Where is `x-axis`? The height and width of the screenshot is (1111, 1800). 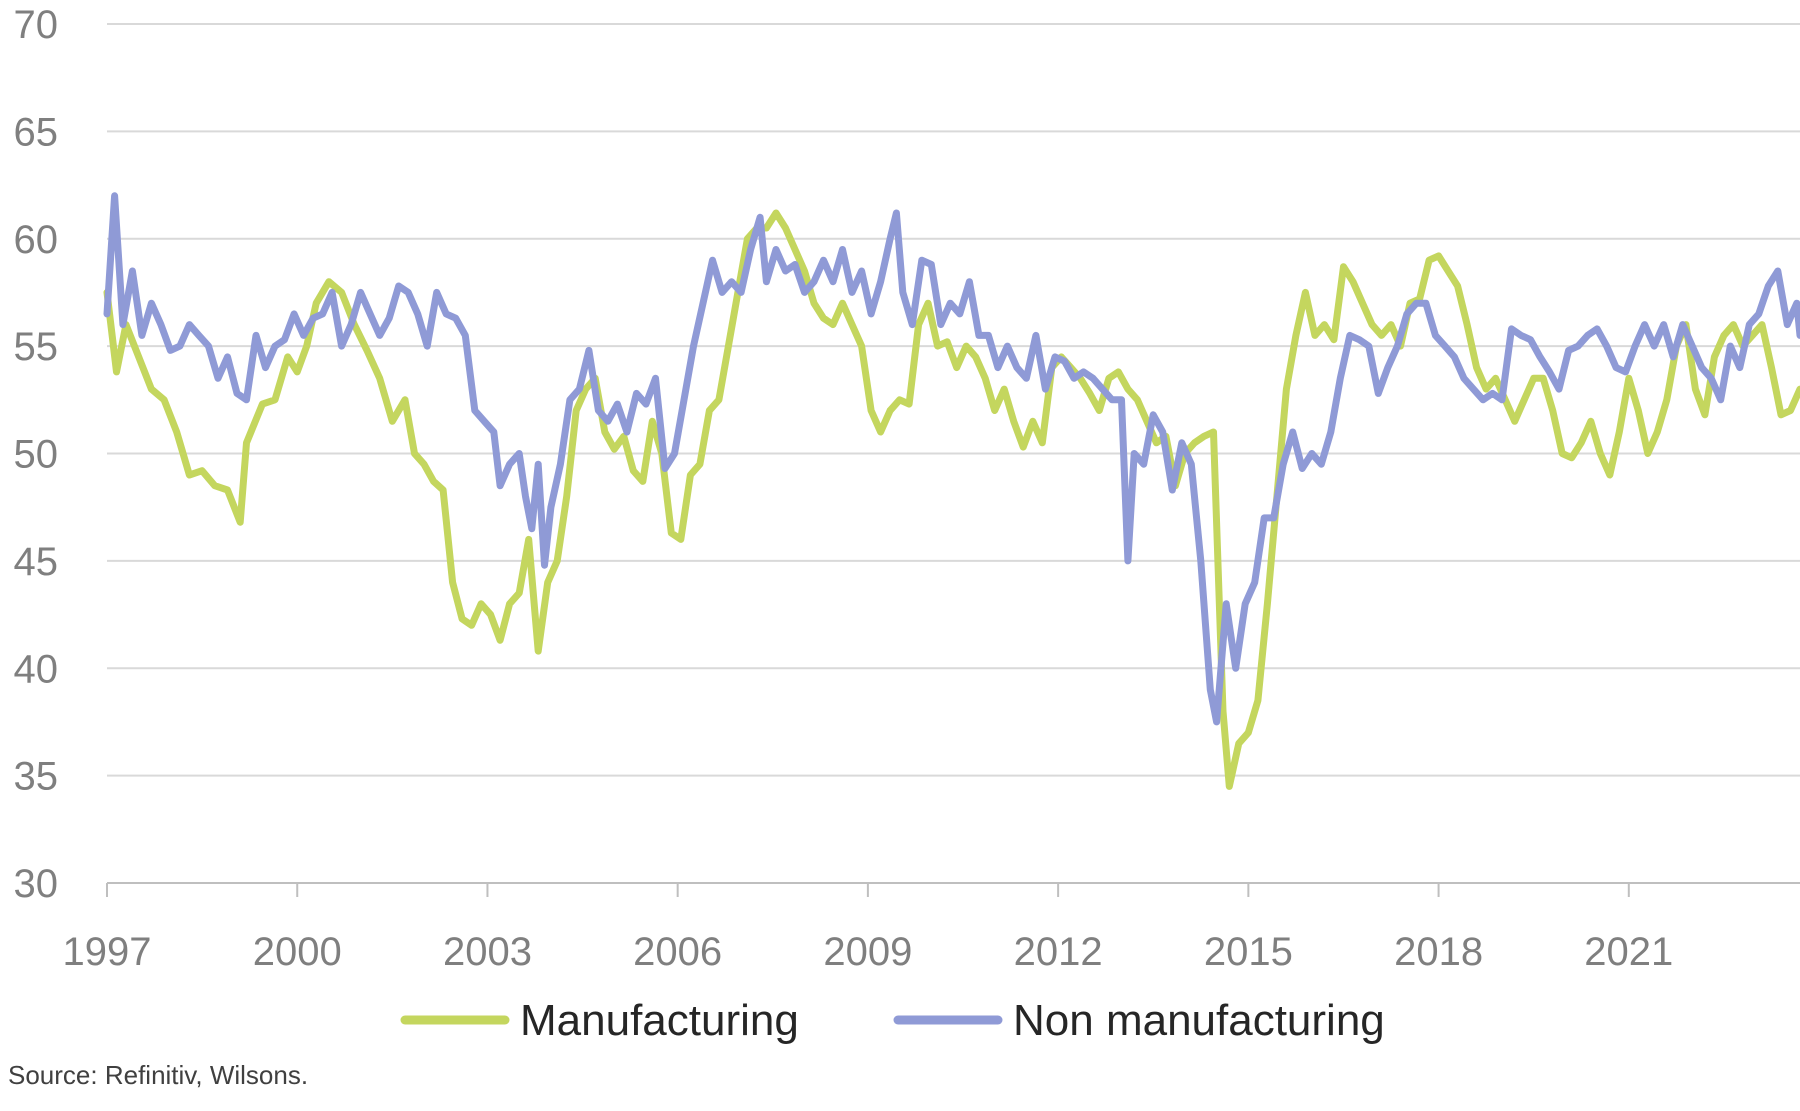 x-axis is located at coordinates (953, 889).